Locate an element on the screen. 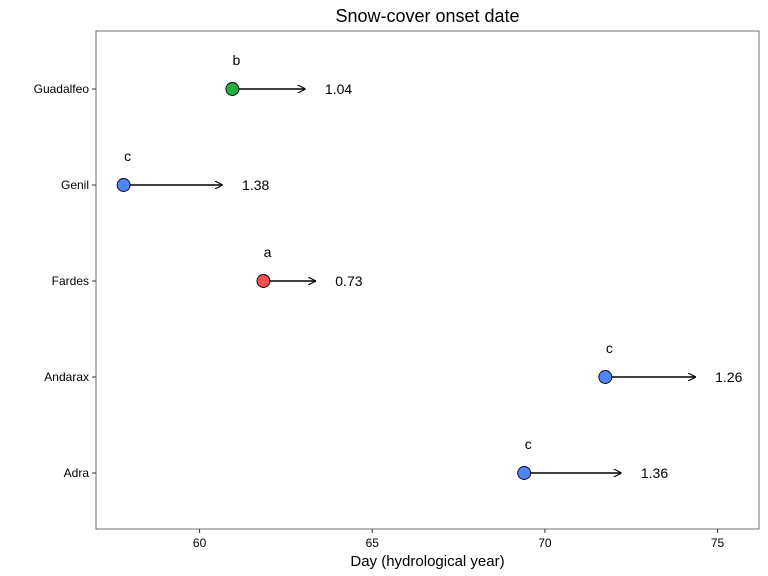 Image resolution: width=768 pixels, height=576 pixels. y-tick-label: Genil is located at coordinates (75, 185).